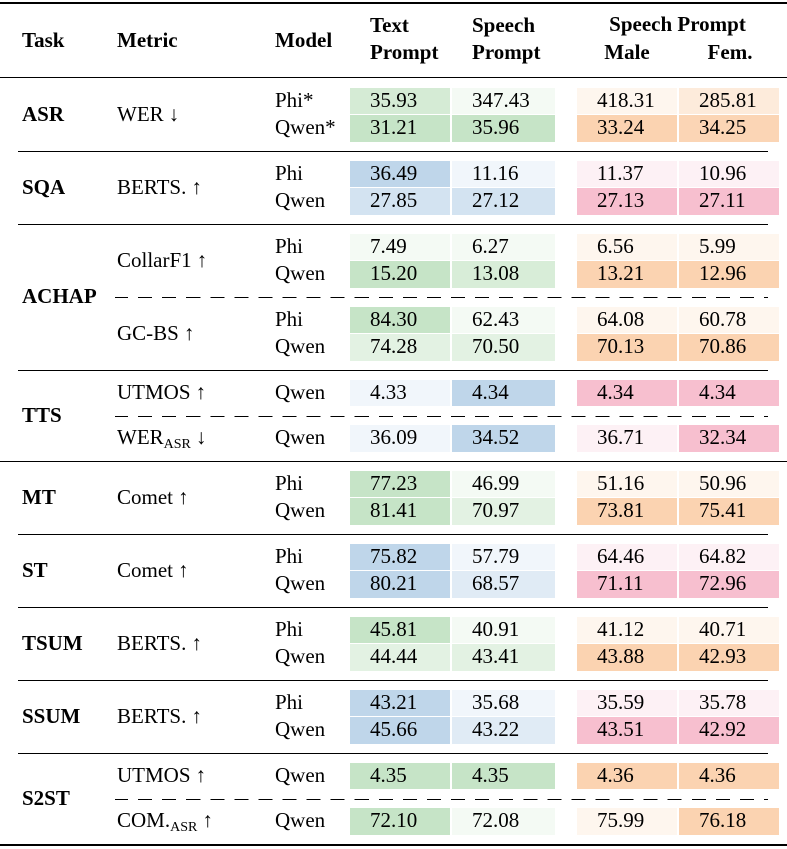  I want to click on value: 418.31, so click(626, 99).